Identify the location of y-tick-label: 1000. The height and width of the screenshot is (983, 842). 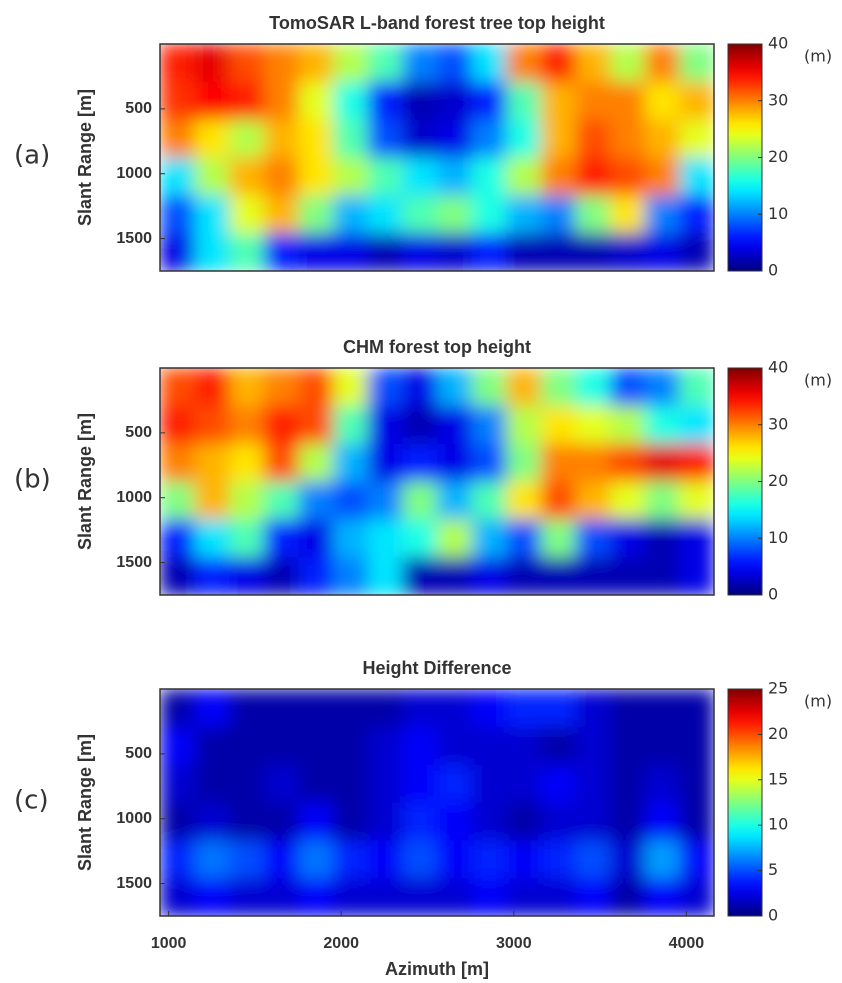
(134, 173).